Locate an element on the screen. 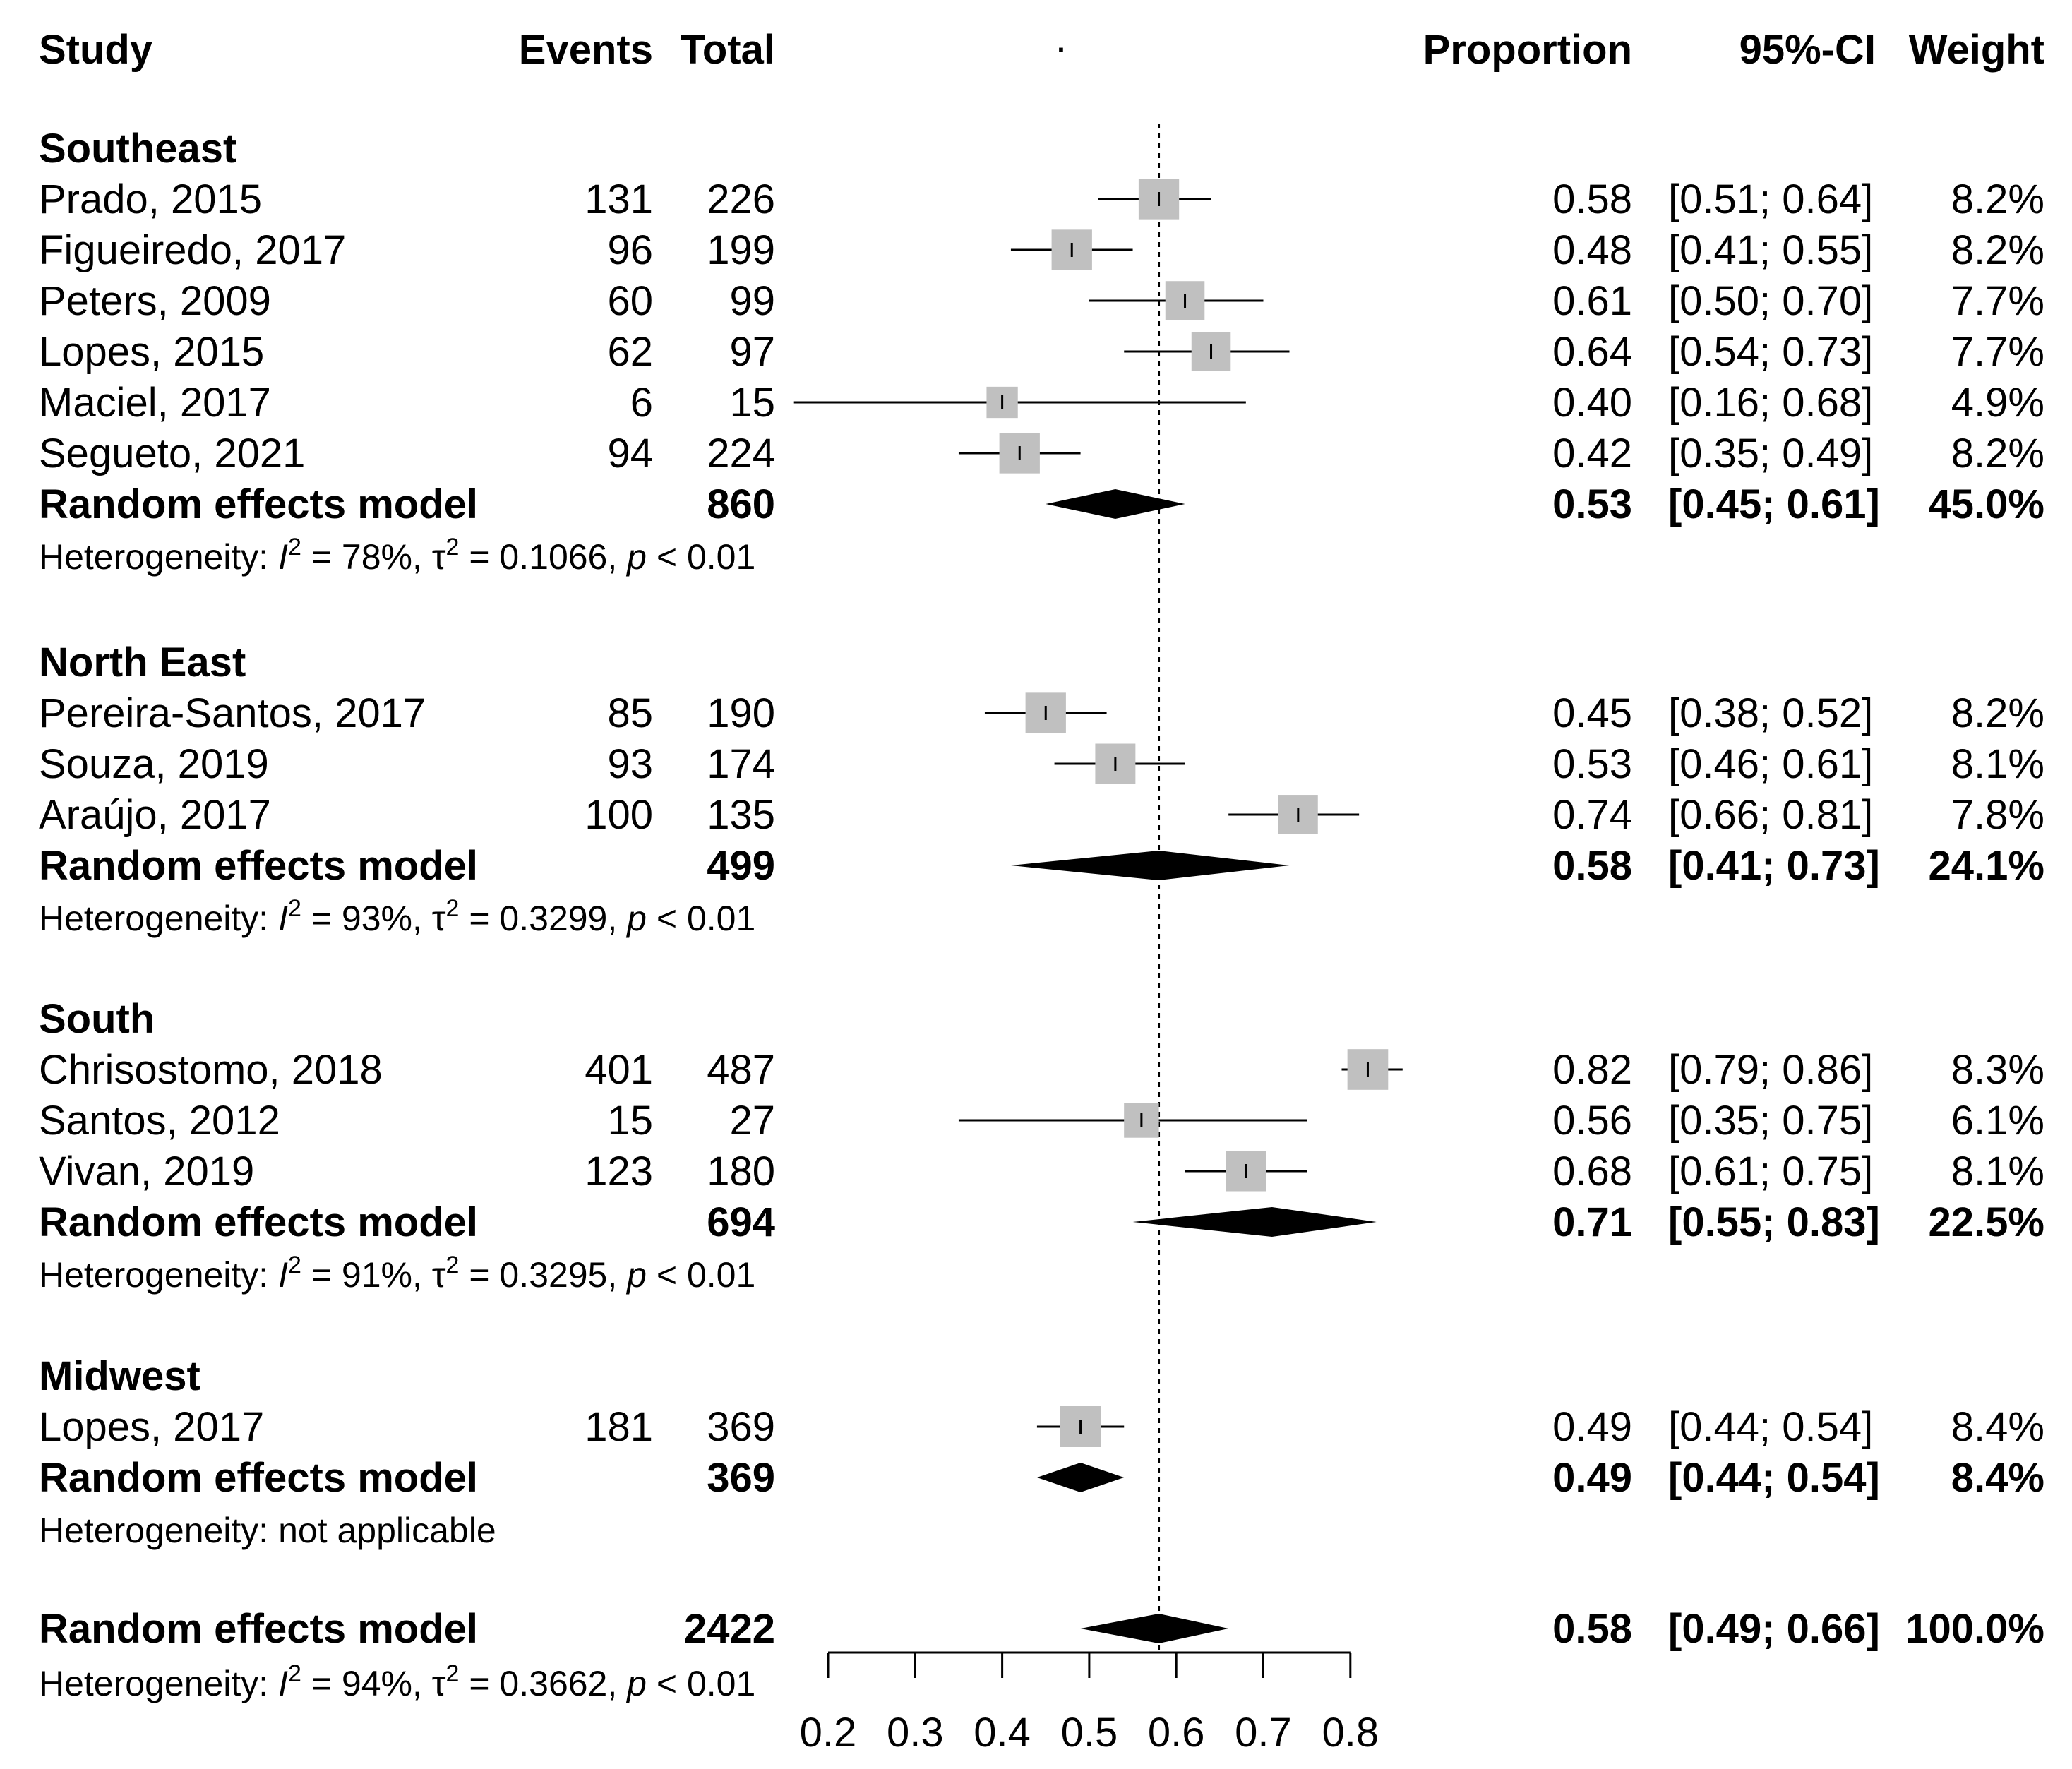 The height and width of the screenshot is (1769, 2072). events-value: 6 is located at coordinates (641, 403).